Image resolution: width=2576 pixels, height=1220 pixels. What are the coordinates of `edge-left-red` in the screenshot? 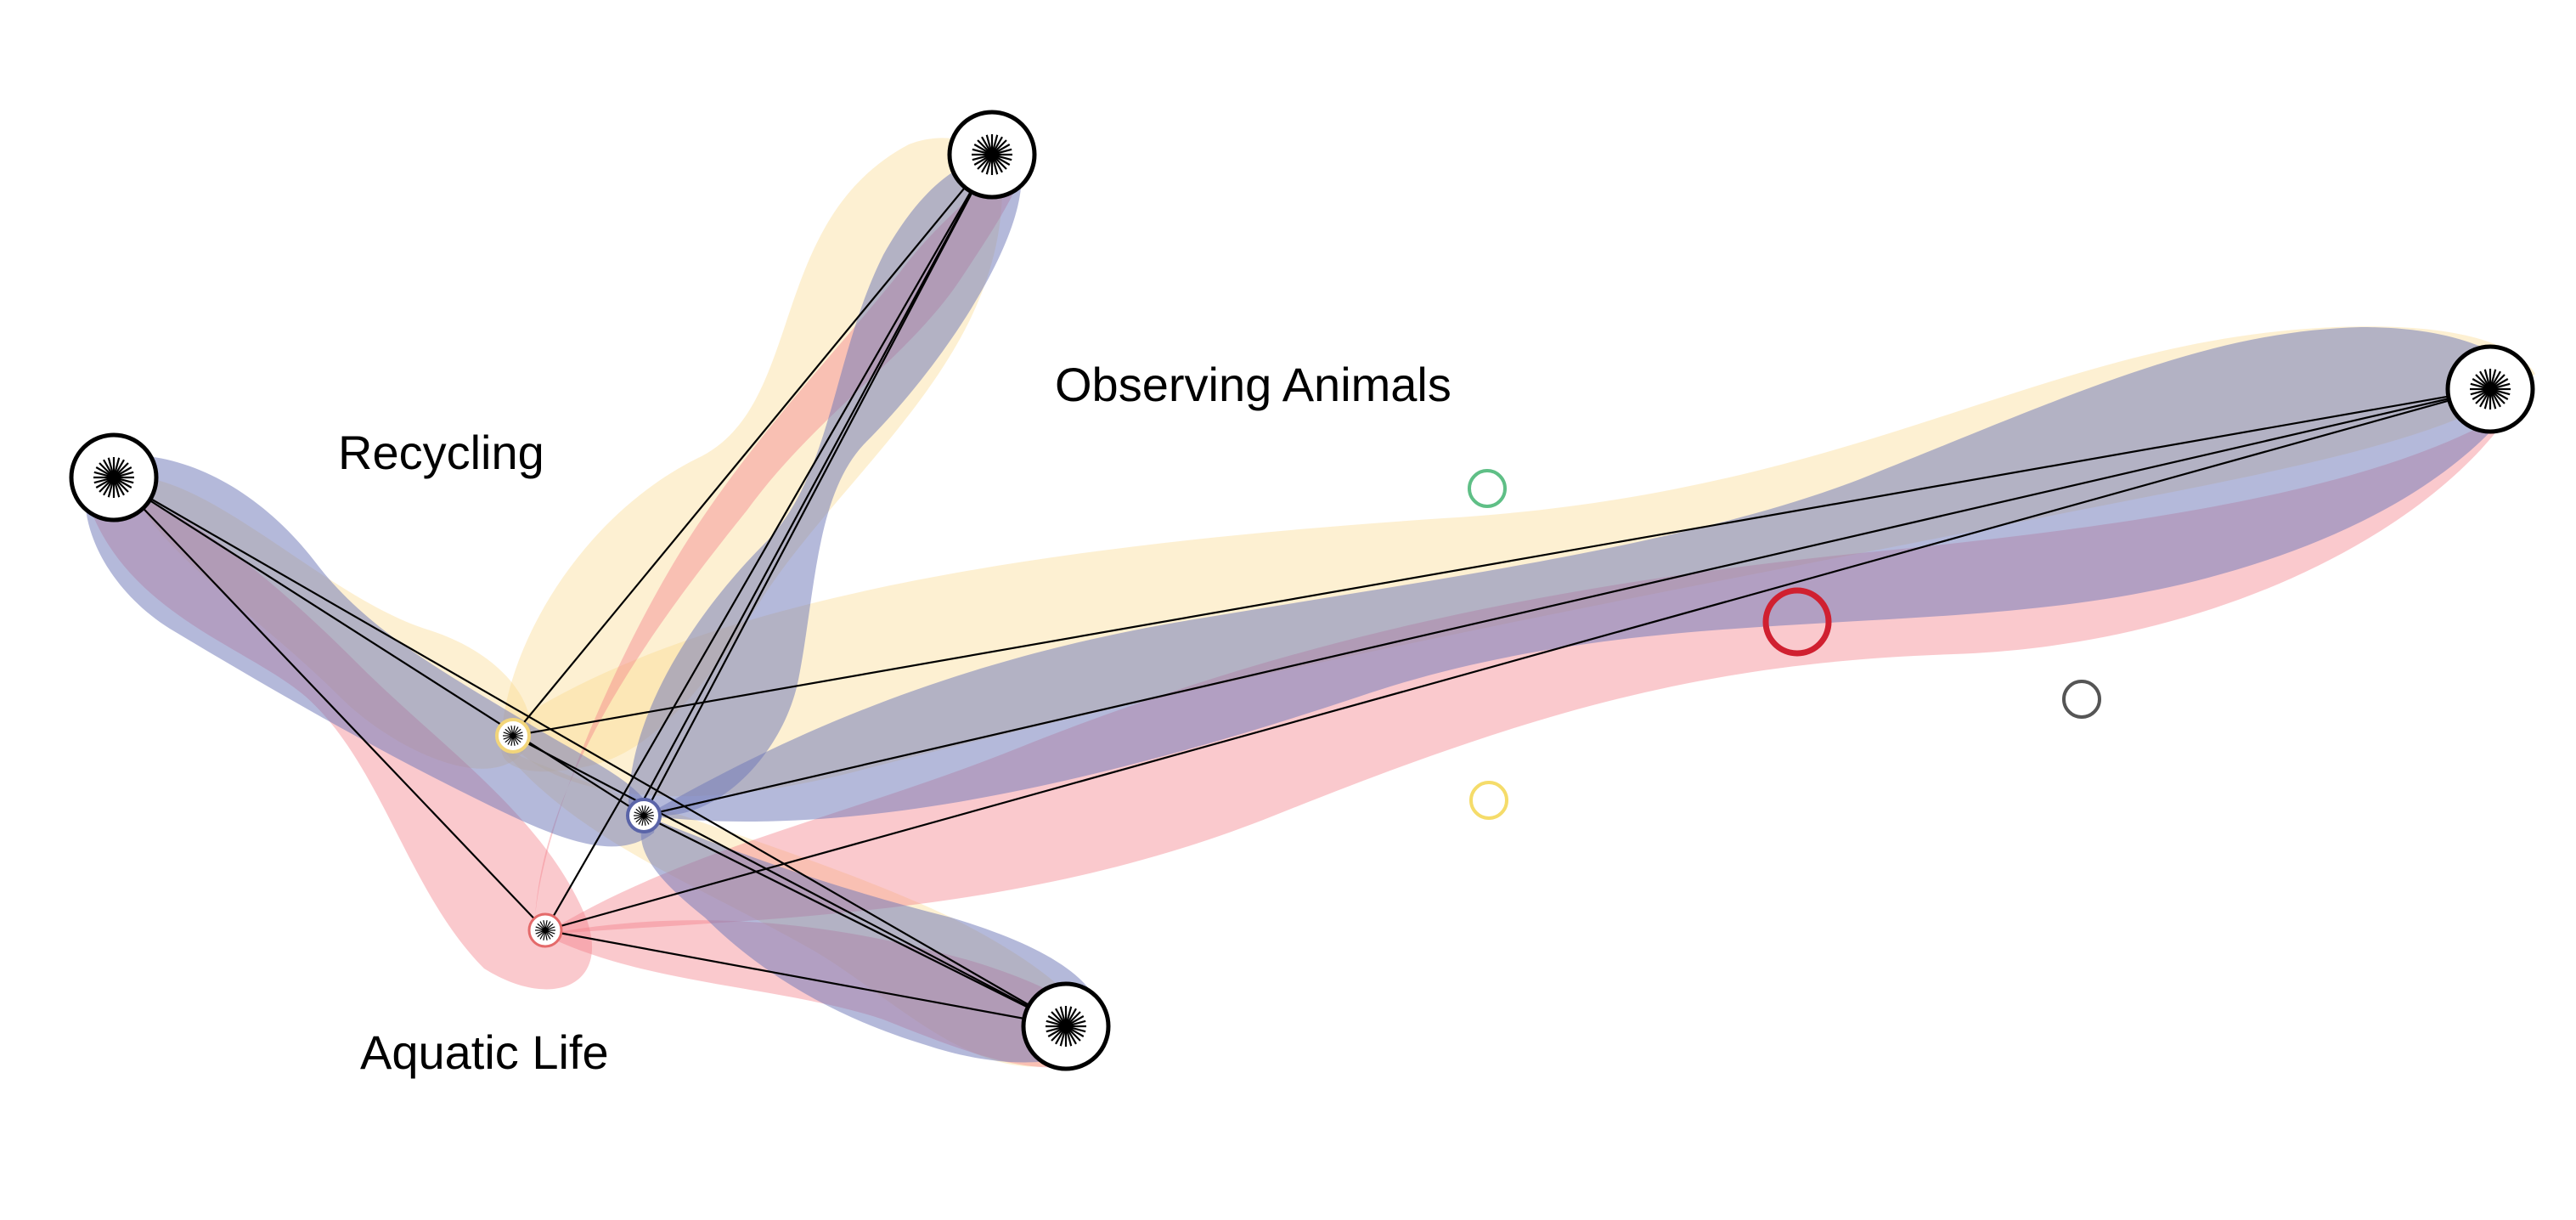 It's located at (329, 704).